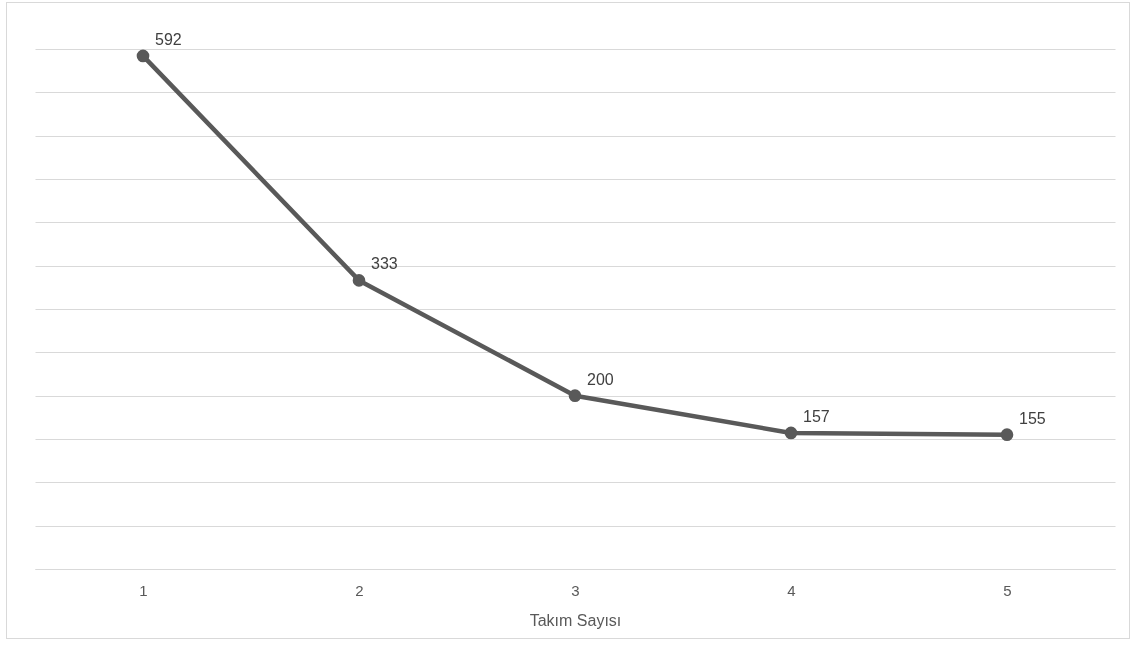 Image resolution: width=1139 pixels, height=670 pixels. What do you see at coordinates (359, 590) in the screenshot?
I see `x-tick-label: 2` at bounding box center [359, 590].